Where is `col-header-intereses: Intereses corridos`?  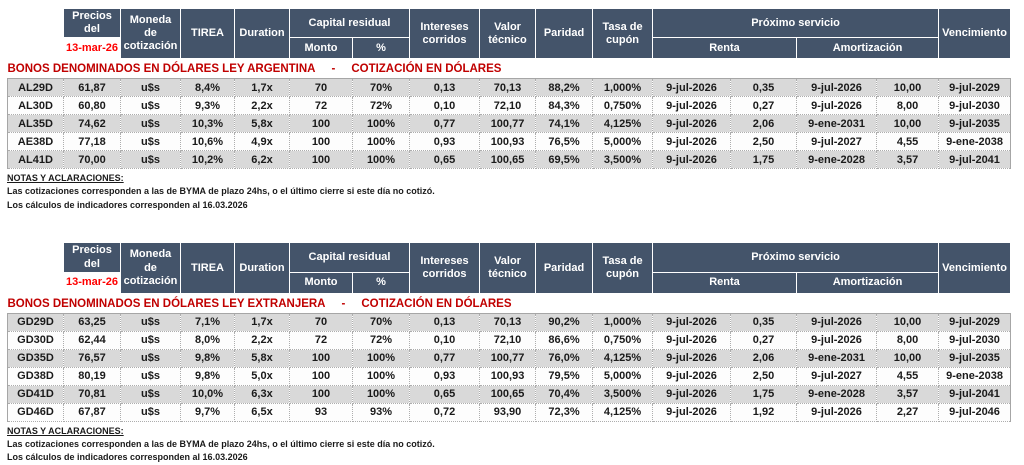
col-header-intereses: Intereses corridos is located at coordinates (445, 33).